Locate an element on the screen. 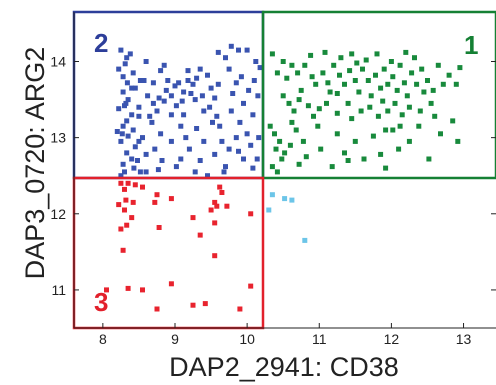 This screenshot has height=385, width=496. gate-2-label: 2 is located at coordinates (101, 43).